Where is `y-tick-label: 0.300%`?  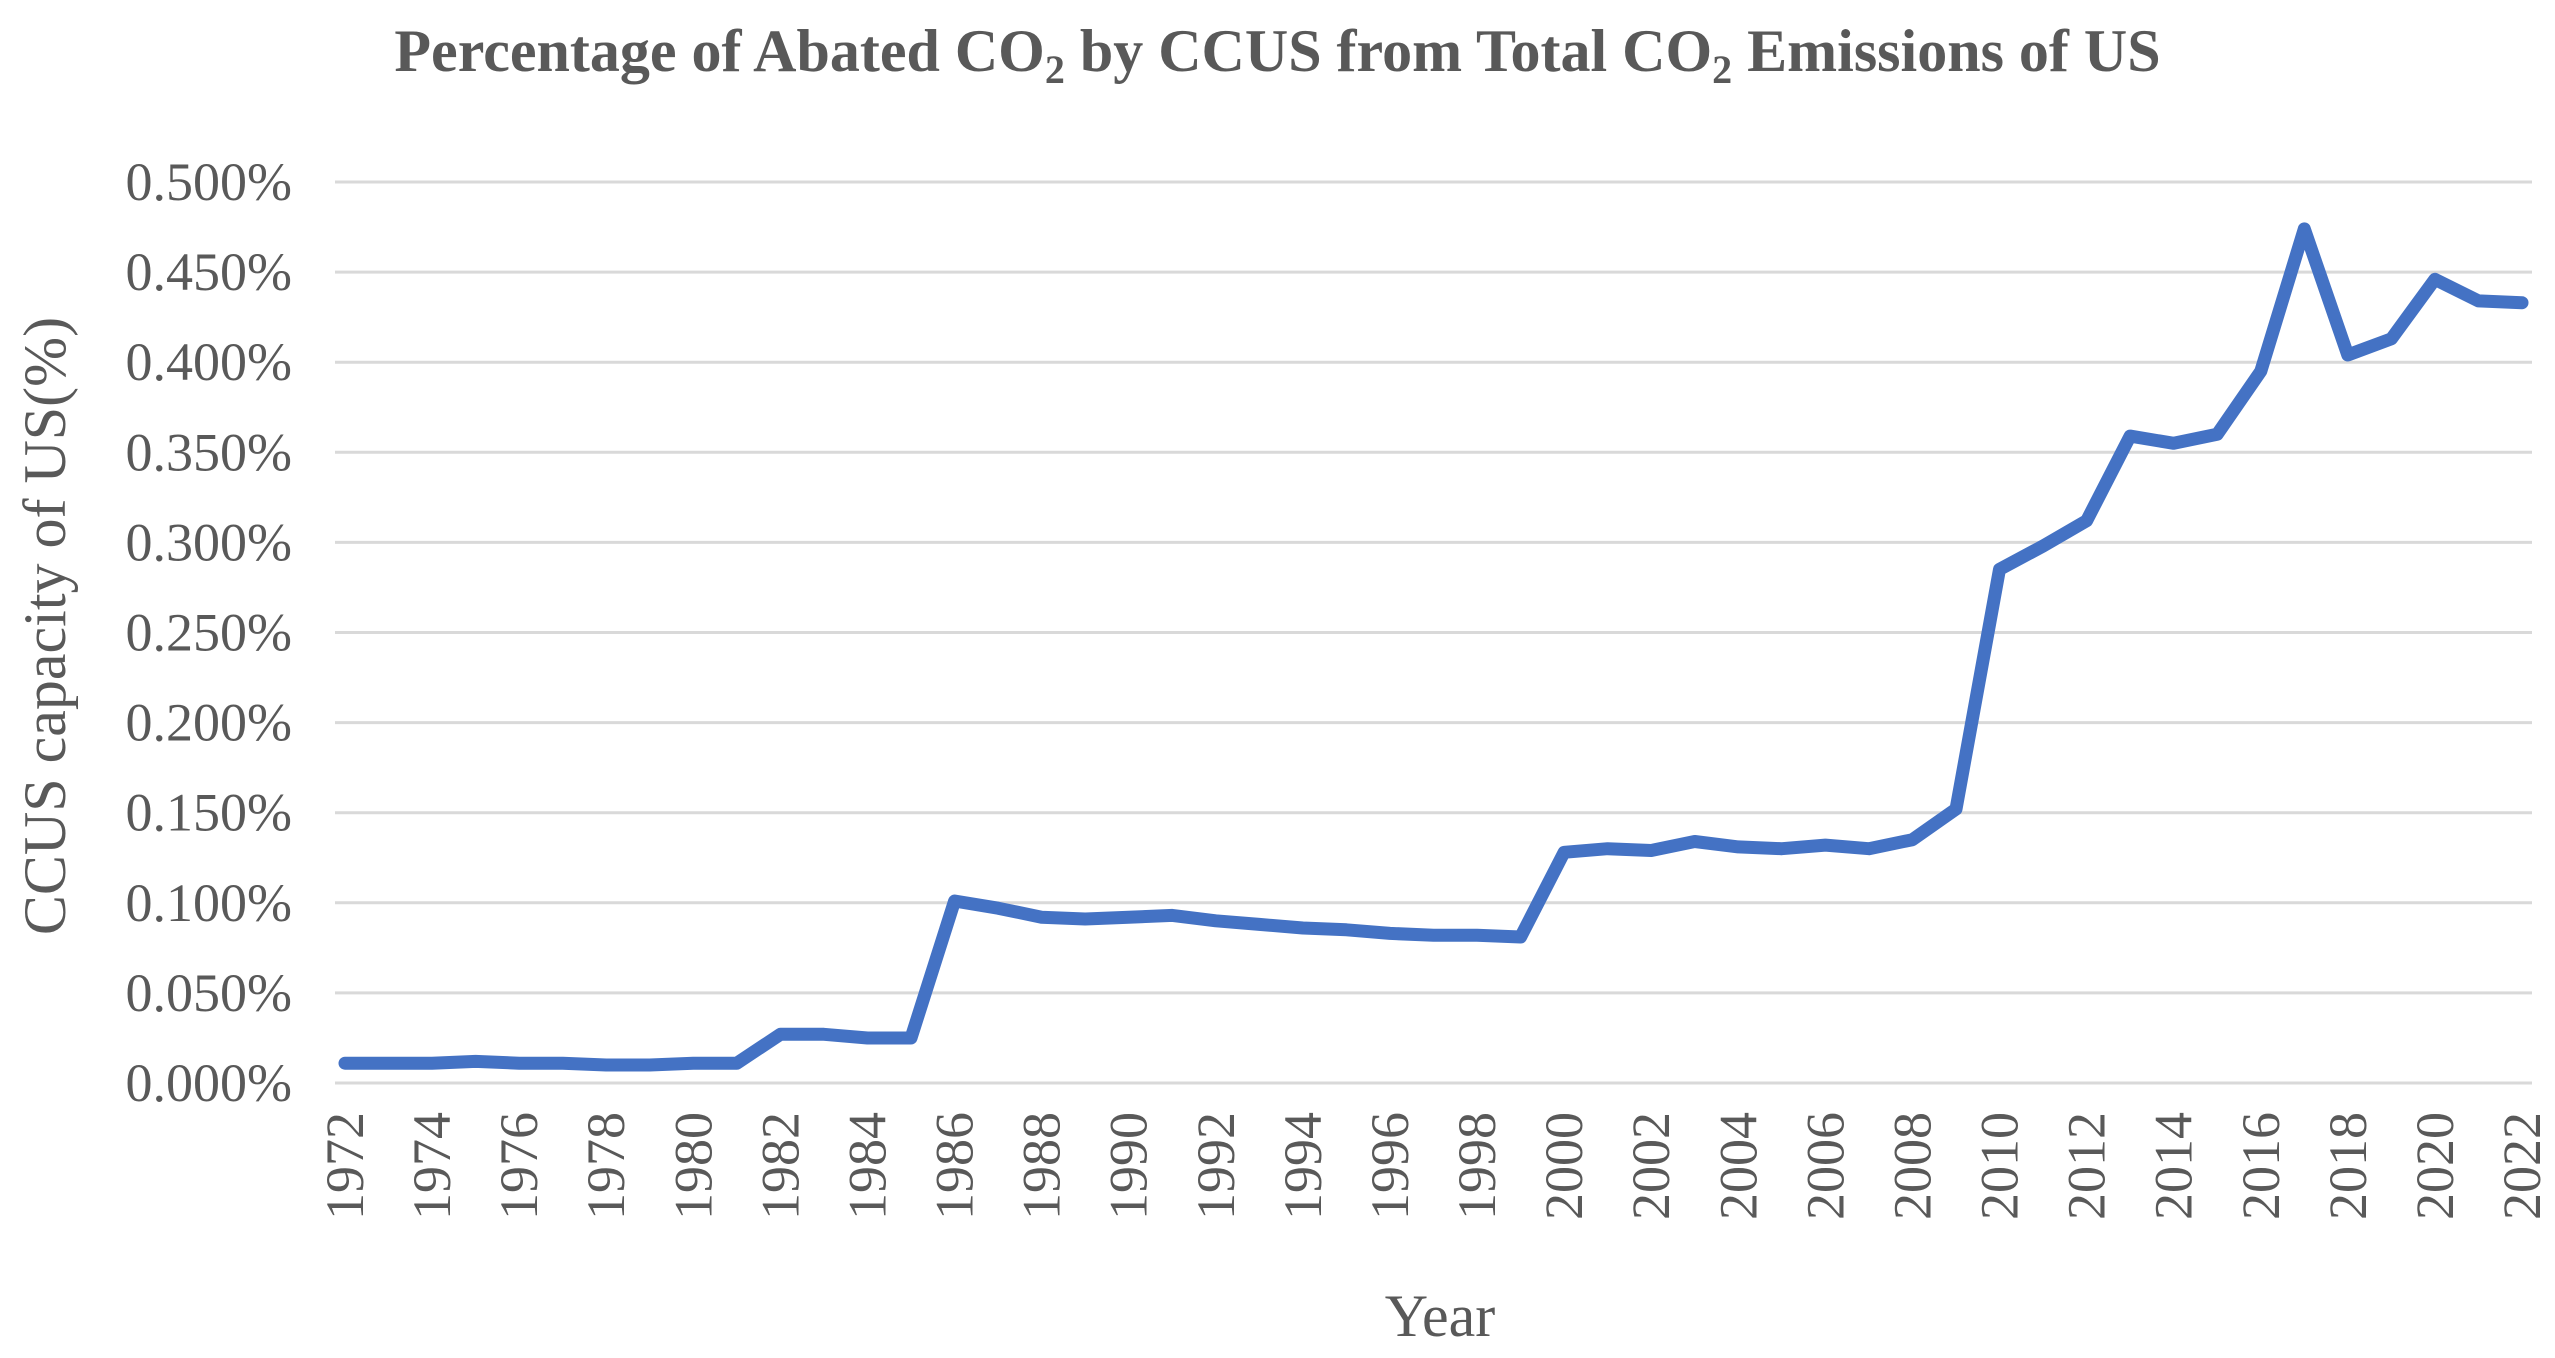 y-tick-label: 0.300% is located at coordinates (209, 542).